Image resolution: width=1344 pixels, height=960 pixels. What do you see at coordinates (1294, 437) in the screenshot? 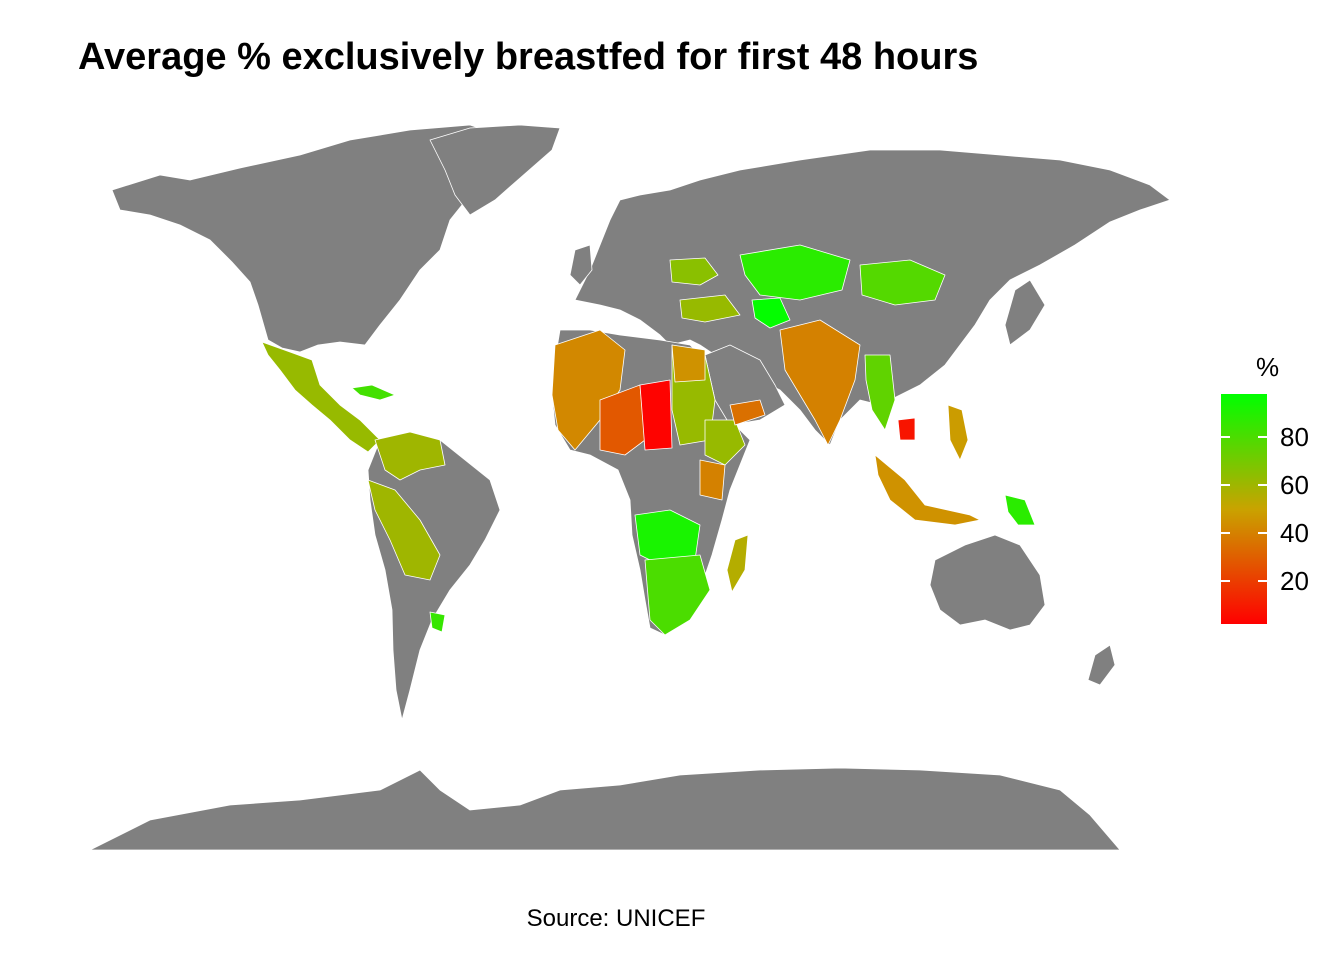
I see `legend-tick-label: 80` at bounding box center [1294, 437].